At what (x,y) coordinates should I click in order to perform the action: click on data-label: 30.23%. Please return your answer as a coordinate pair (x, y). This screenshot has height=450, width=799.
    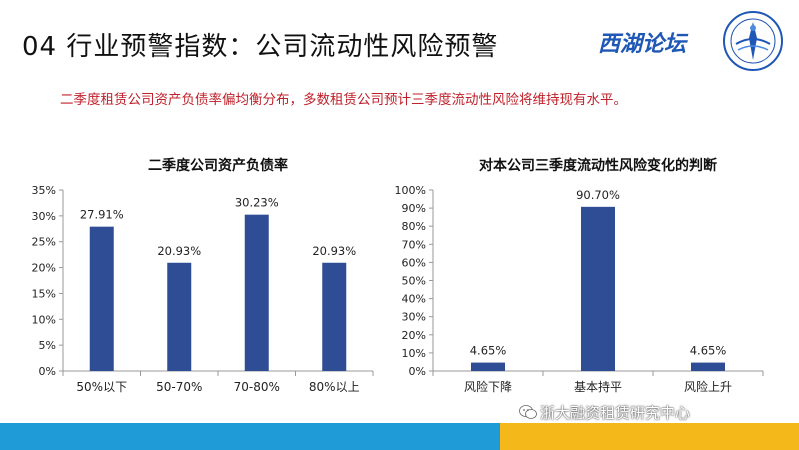
    Looking at the image, I should click on (257, 203).